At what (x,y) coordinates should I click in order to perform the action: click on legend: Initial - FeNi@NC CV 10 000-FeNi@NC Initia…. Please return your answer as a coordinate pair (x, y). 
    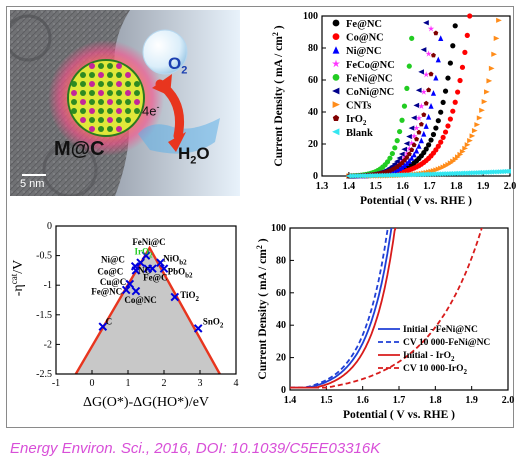
    Looking at the image, I should click on (434, 350).